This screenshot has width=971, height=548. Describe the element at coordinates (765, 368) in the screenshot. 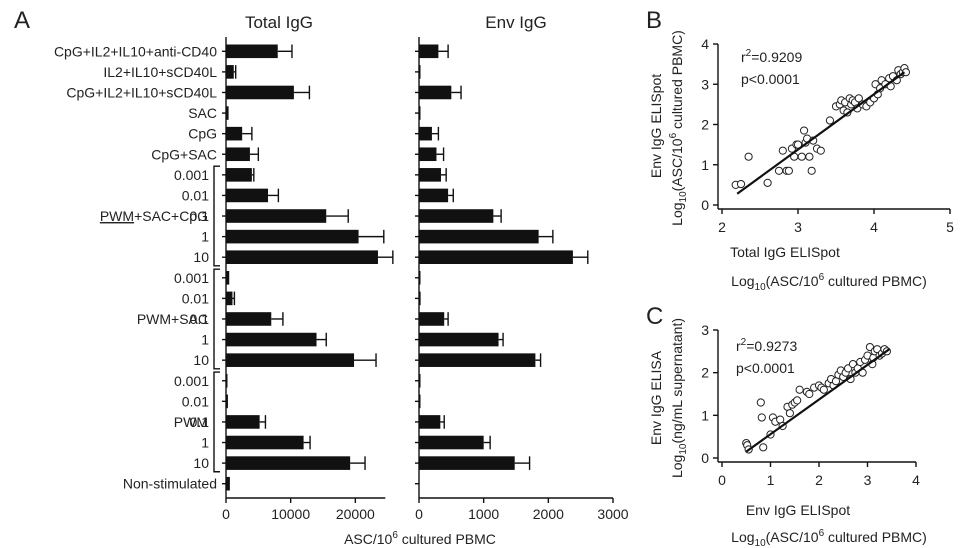

I see `panel-c-p-value: p<0.0001` at that location.